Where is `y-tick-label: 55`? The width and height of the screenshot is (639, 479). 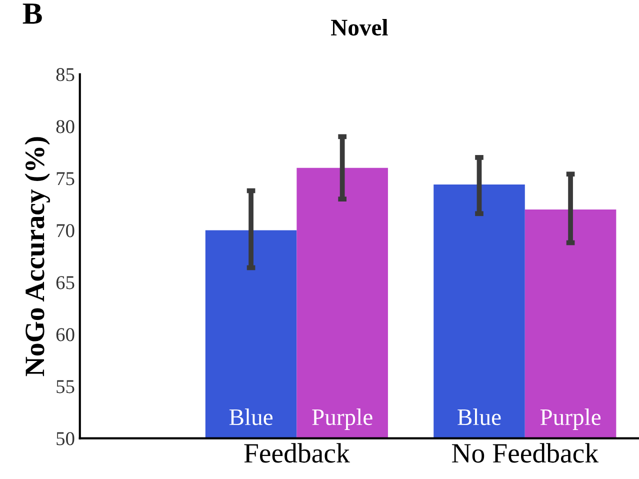 y-tick-label: 55 is located at coordinates (65, 387).